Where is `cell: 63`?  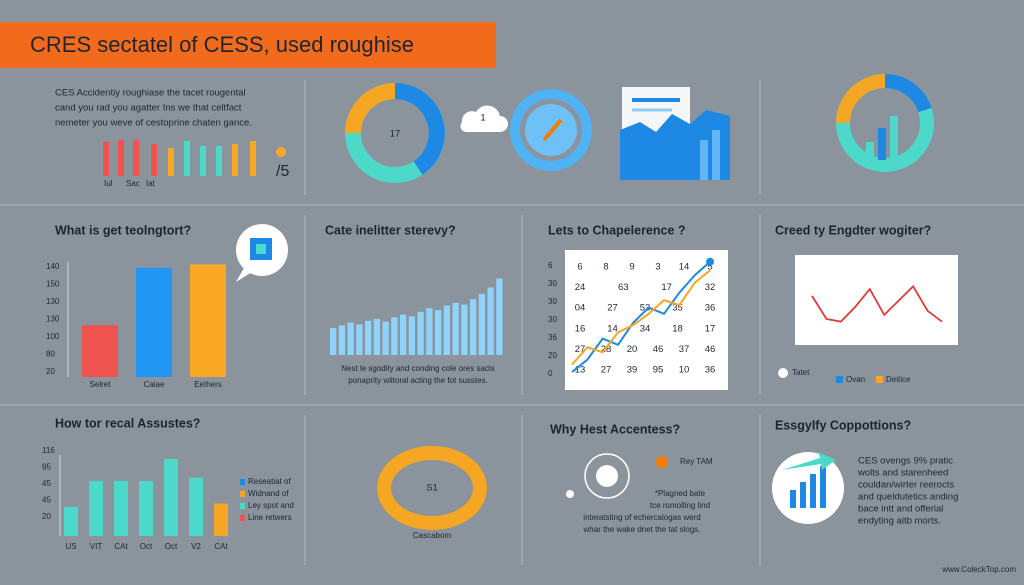
cell: 63 is located at coordinates (623, 287).